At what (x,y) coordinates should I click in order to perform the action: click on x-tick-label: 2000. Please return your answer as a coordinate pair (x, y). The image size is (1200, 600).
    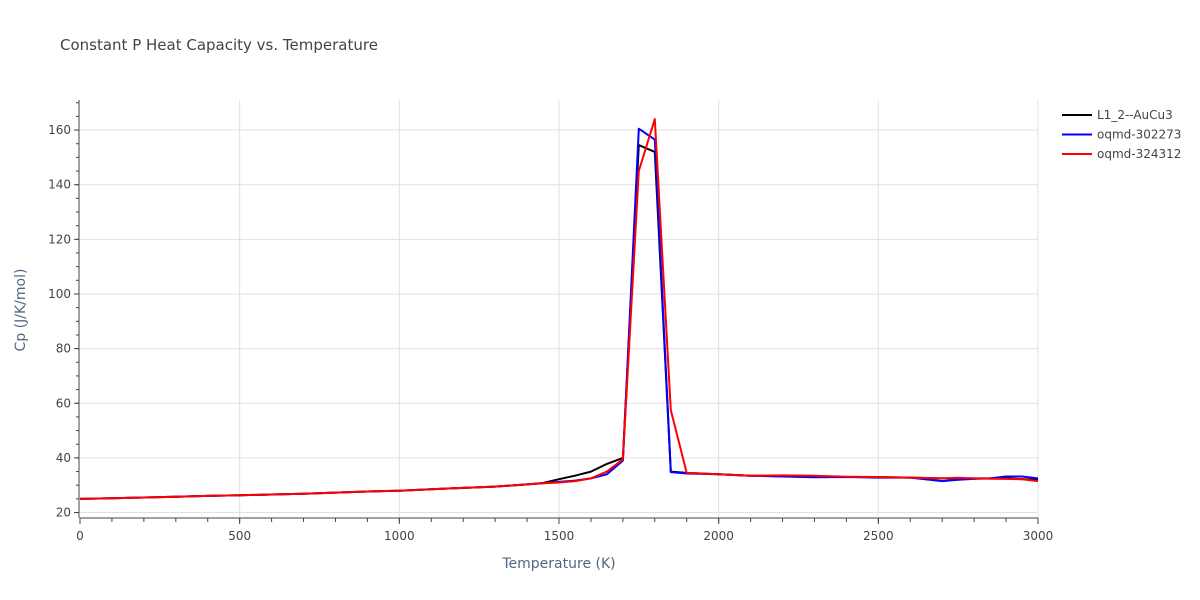
    Looking at the image, I should click on (718, 536).